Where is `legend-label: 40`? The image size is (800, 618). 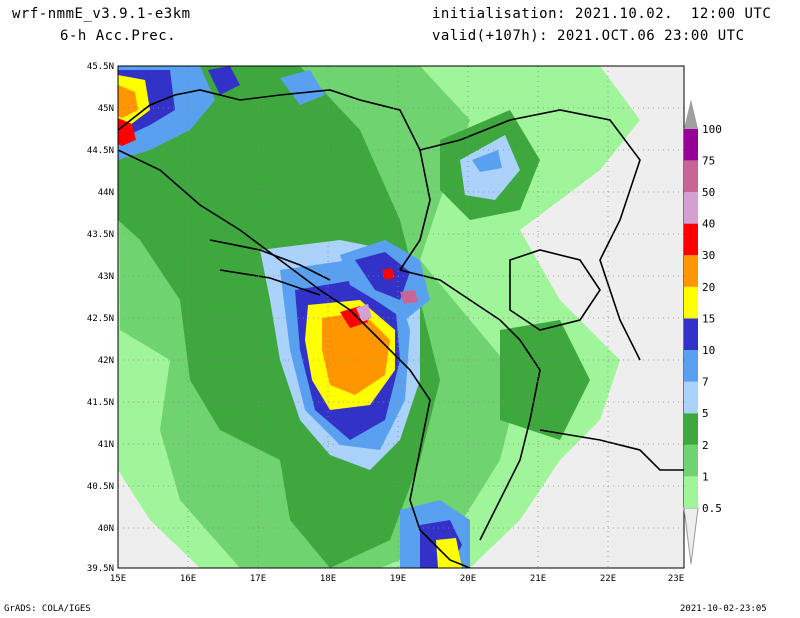 legend-label: 40 is located at coordinates (708, 224).